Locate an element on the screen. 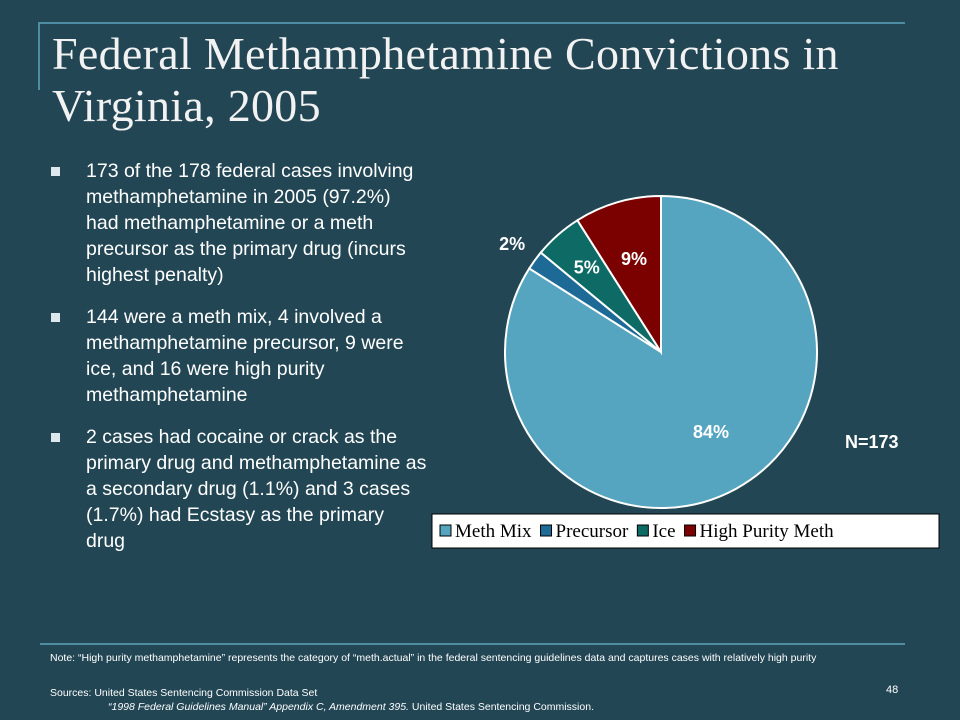 This screenshot has height=720, width=960. citation-publisher: United States Sentencing Commission. is located at coordinates (501, 707).